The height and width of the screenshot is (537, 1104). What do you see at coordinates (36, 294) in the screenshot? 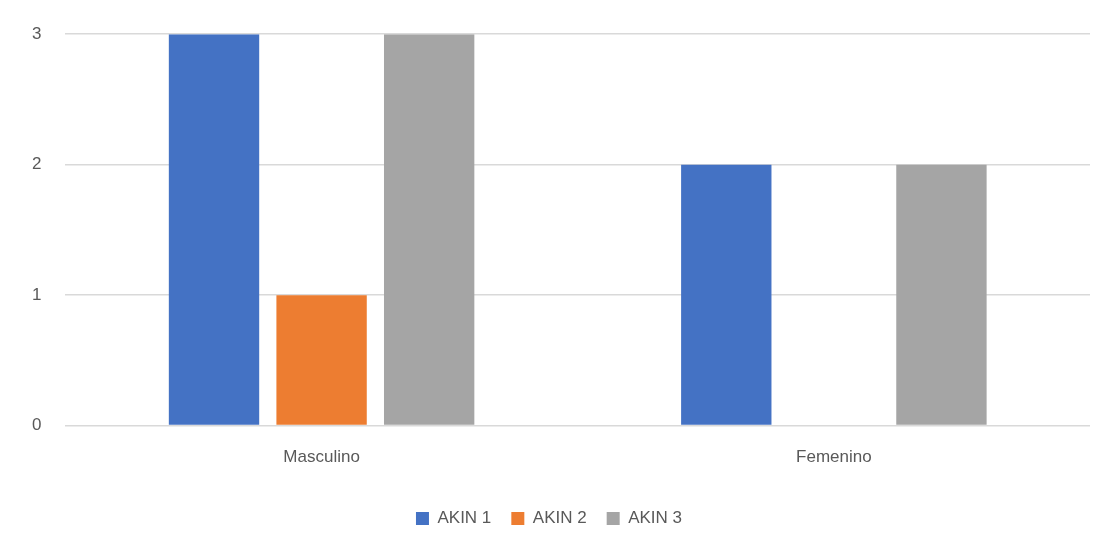
I see `y-tick-label: 1` at bounding box center [36, 294].